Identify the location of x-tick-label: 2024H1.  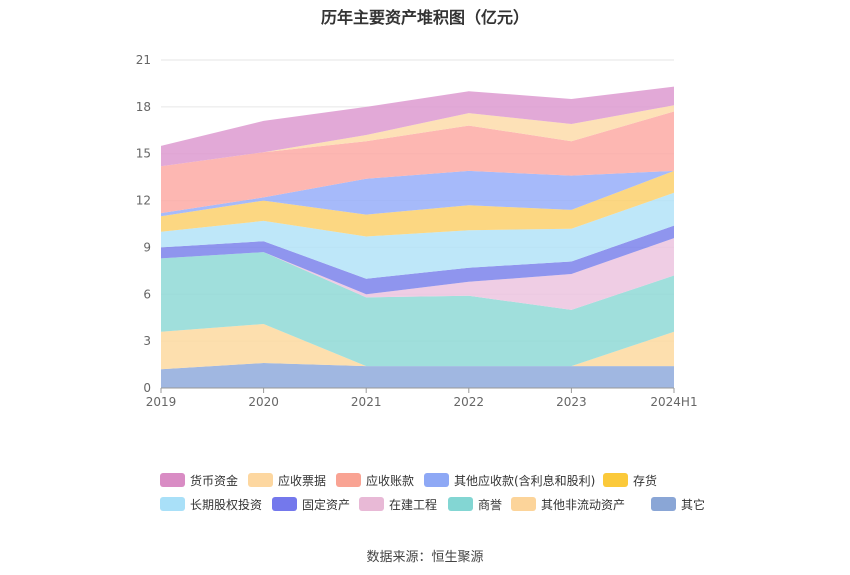
(673, 402).